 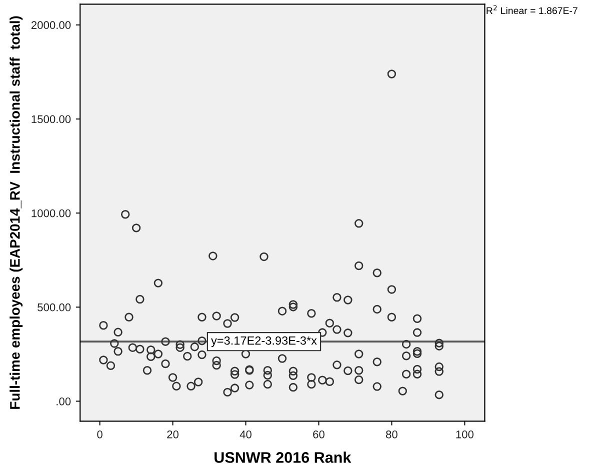 I want to click on x-tick-label: 0, so click(x=99, y=434).